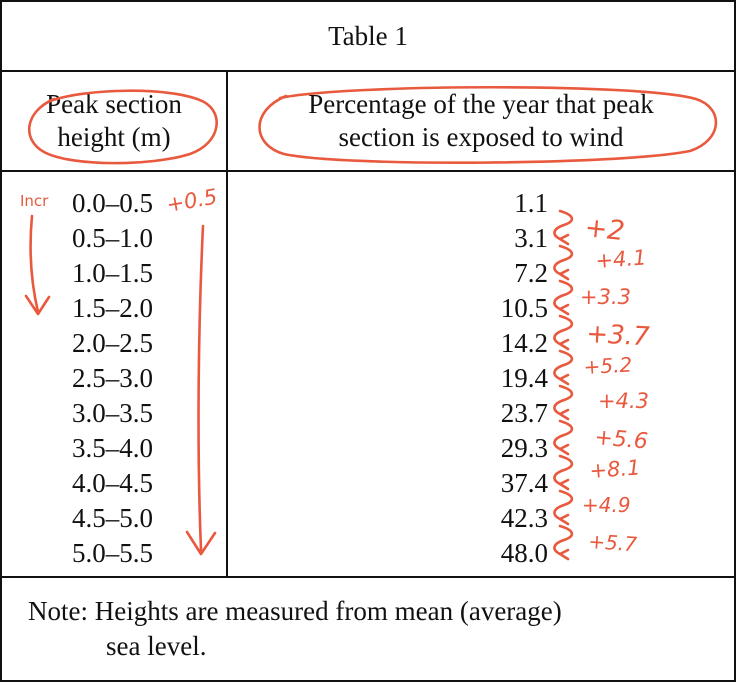  What do you see at coordinates (112, 238) in the screenshot?
I see `height-range: 0.5–1.0` at bounding box center [112, 238].